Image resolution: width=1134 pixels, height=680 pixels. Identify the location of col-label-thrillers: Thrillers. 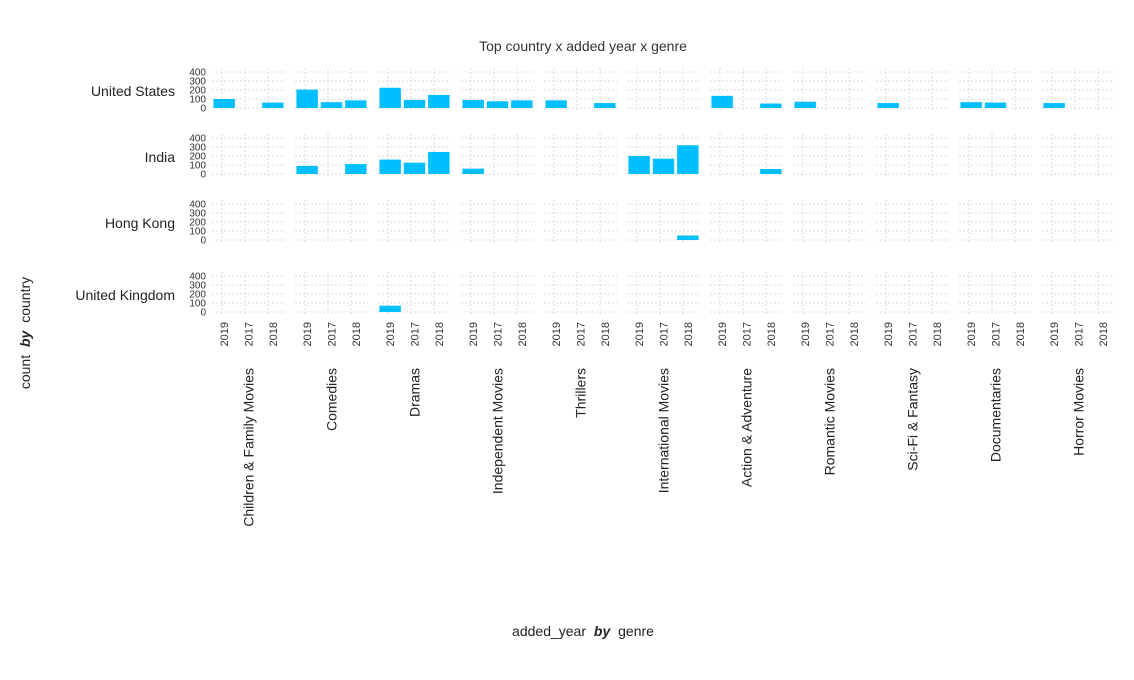
(581, 393).